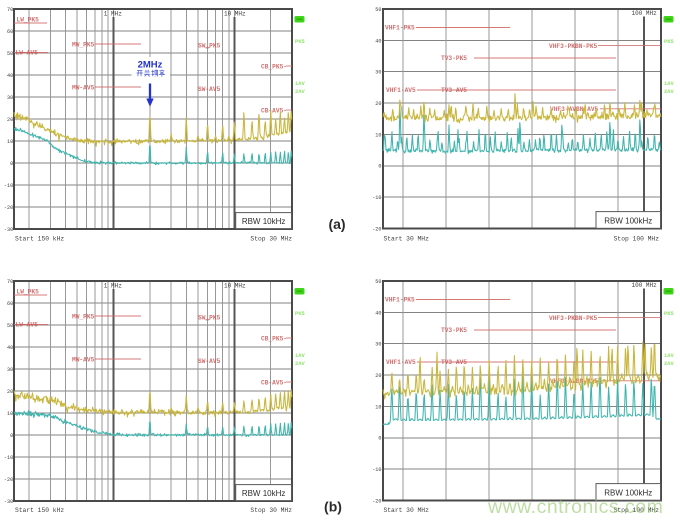 Image resolution: width=680 pixels, height=521 pixels. What do you see at coordinates (333, 507) in the screenshot?
I see `svg-text: (b)` at bounding box center [333, 507].